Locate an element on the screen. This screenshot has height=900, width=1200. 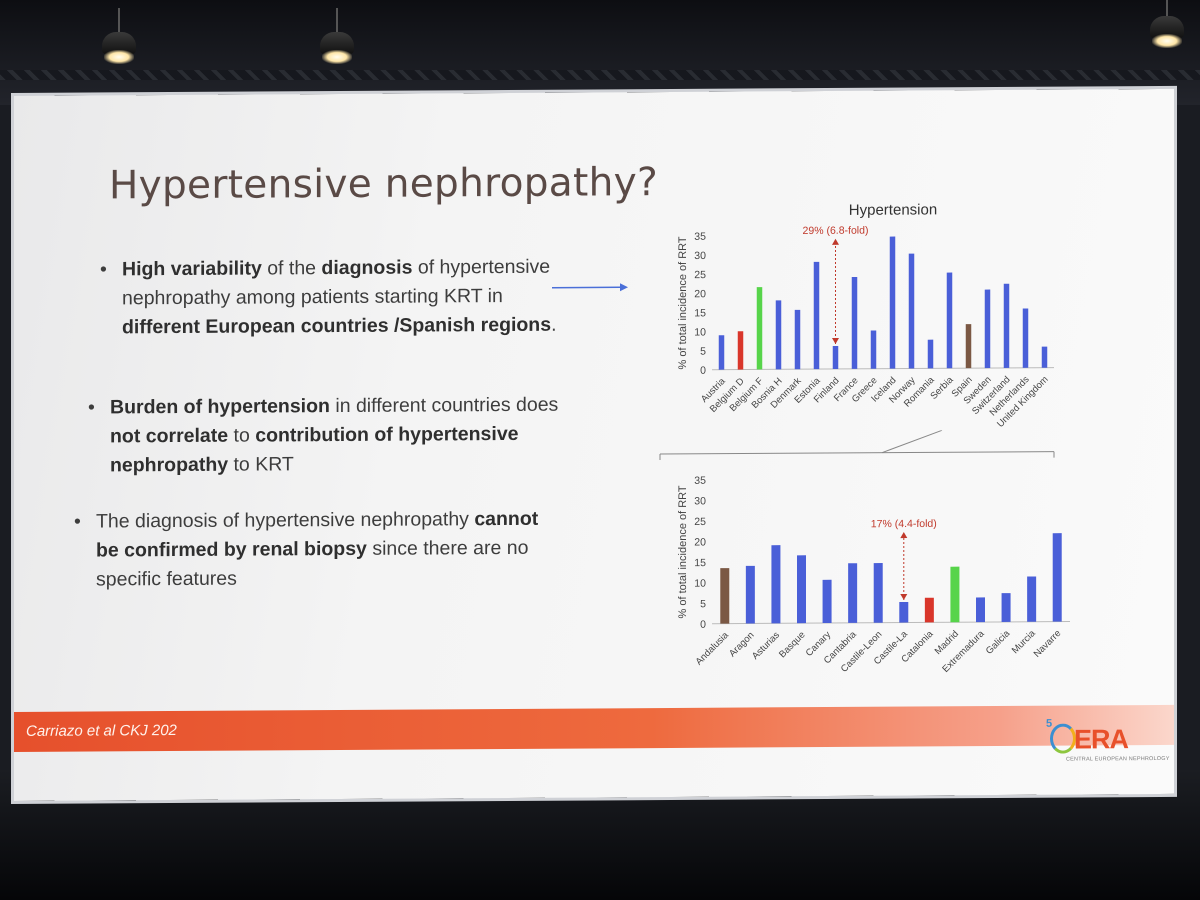
bar-romania is located at coordinates (930, 354).